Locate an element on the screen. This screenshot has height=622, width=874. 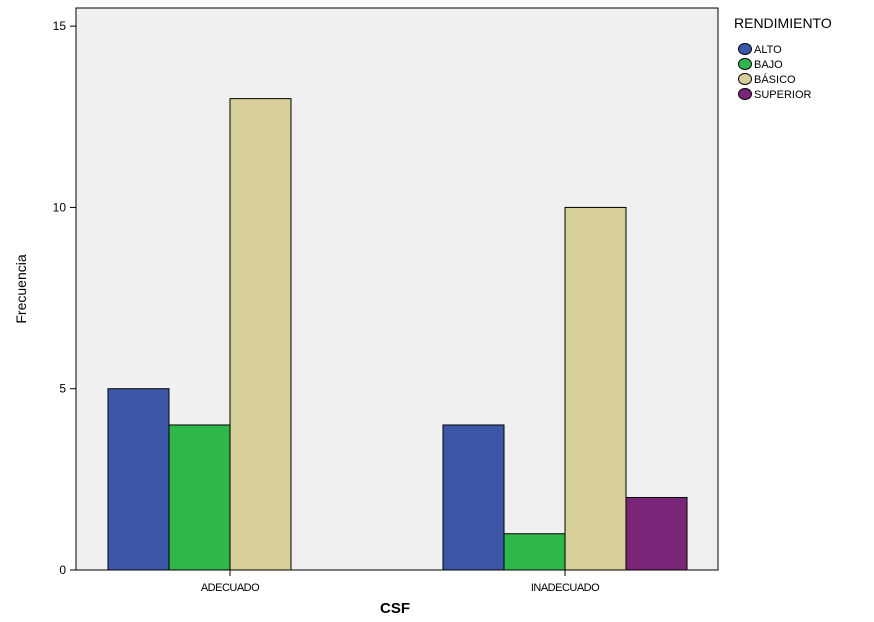
legend-title: RENDIMIENTO is located at coordinates (783, 23).